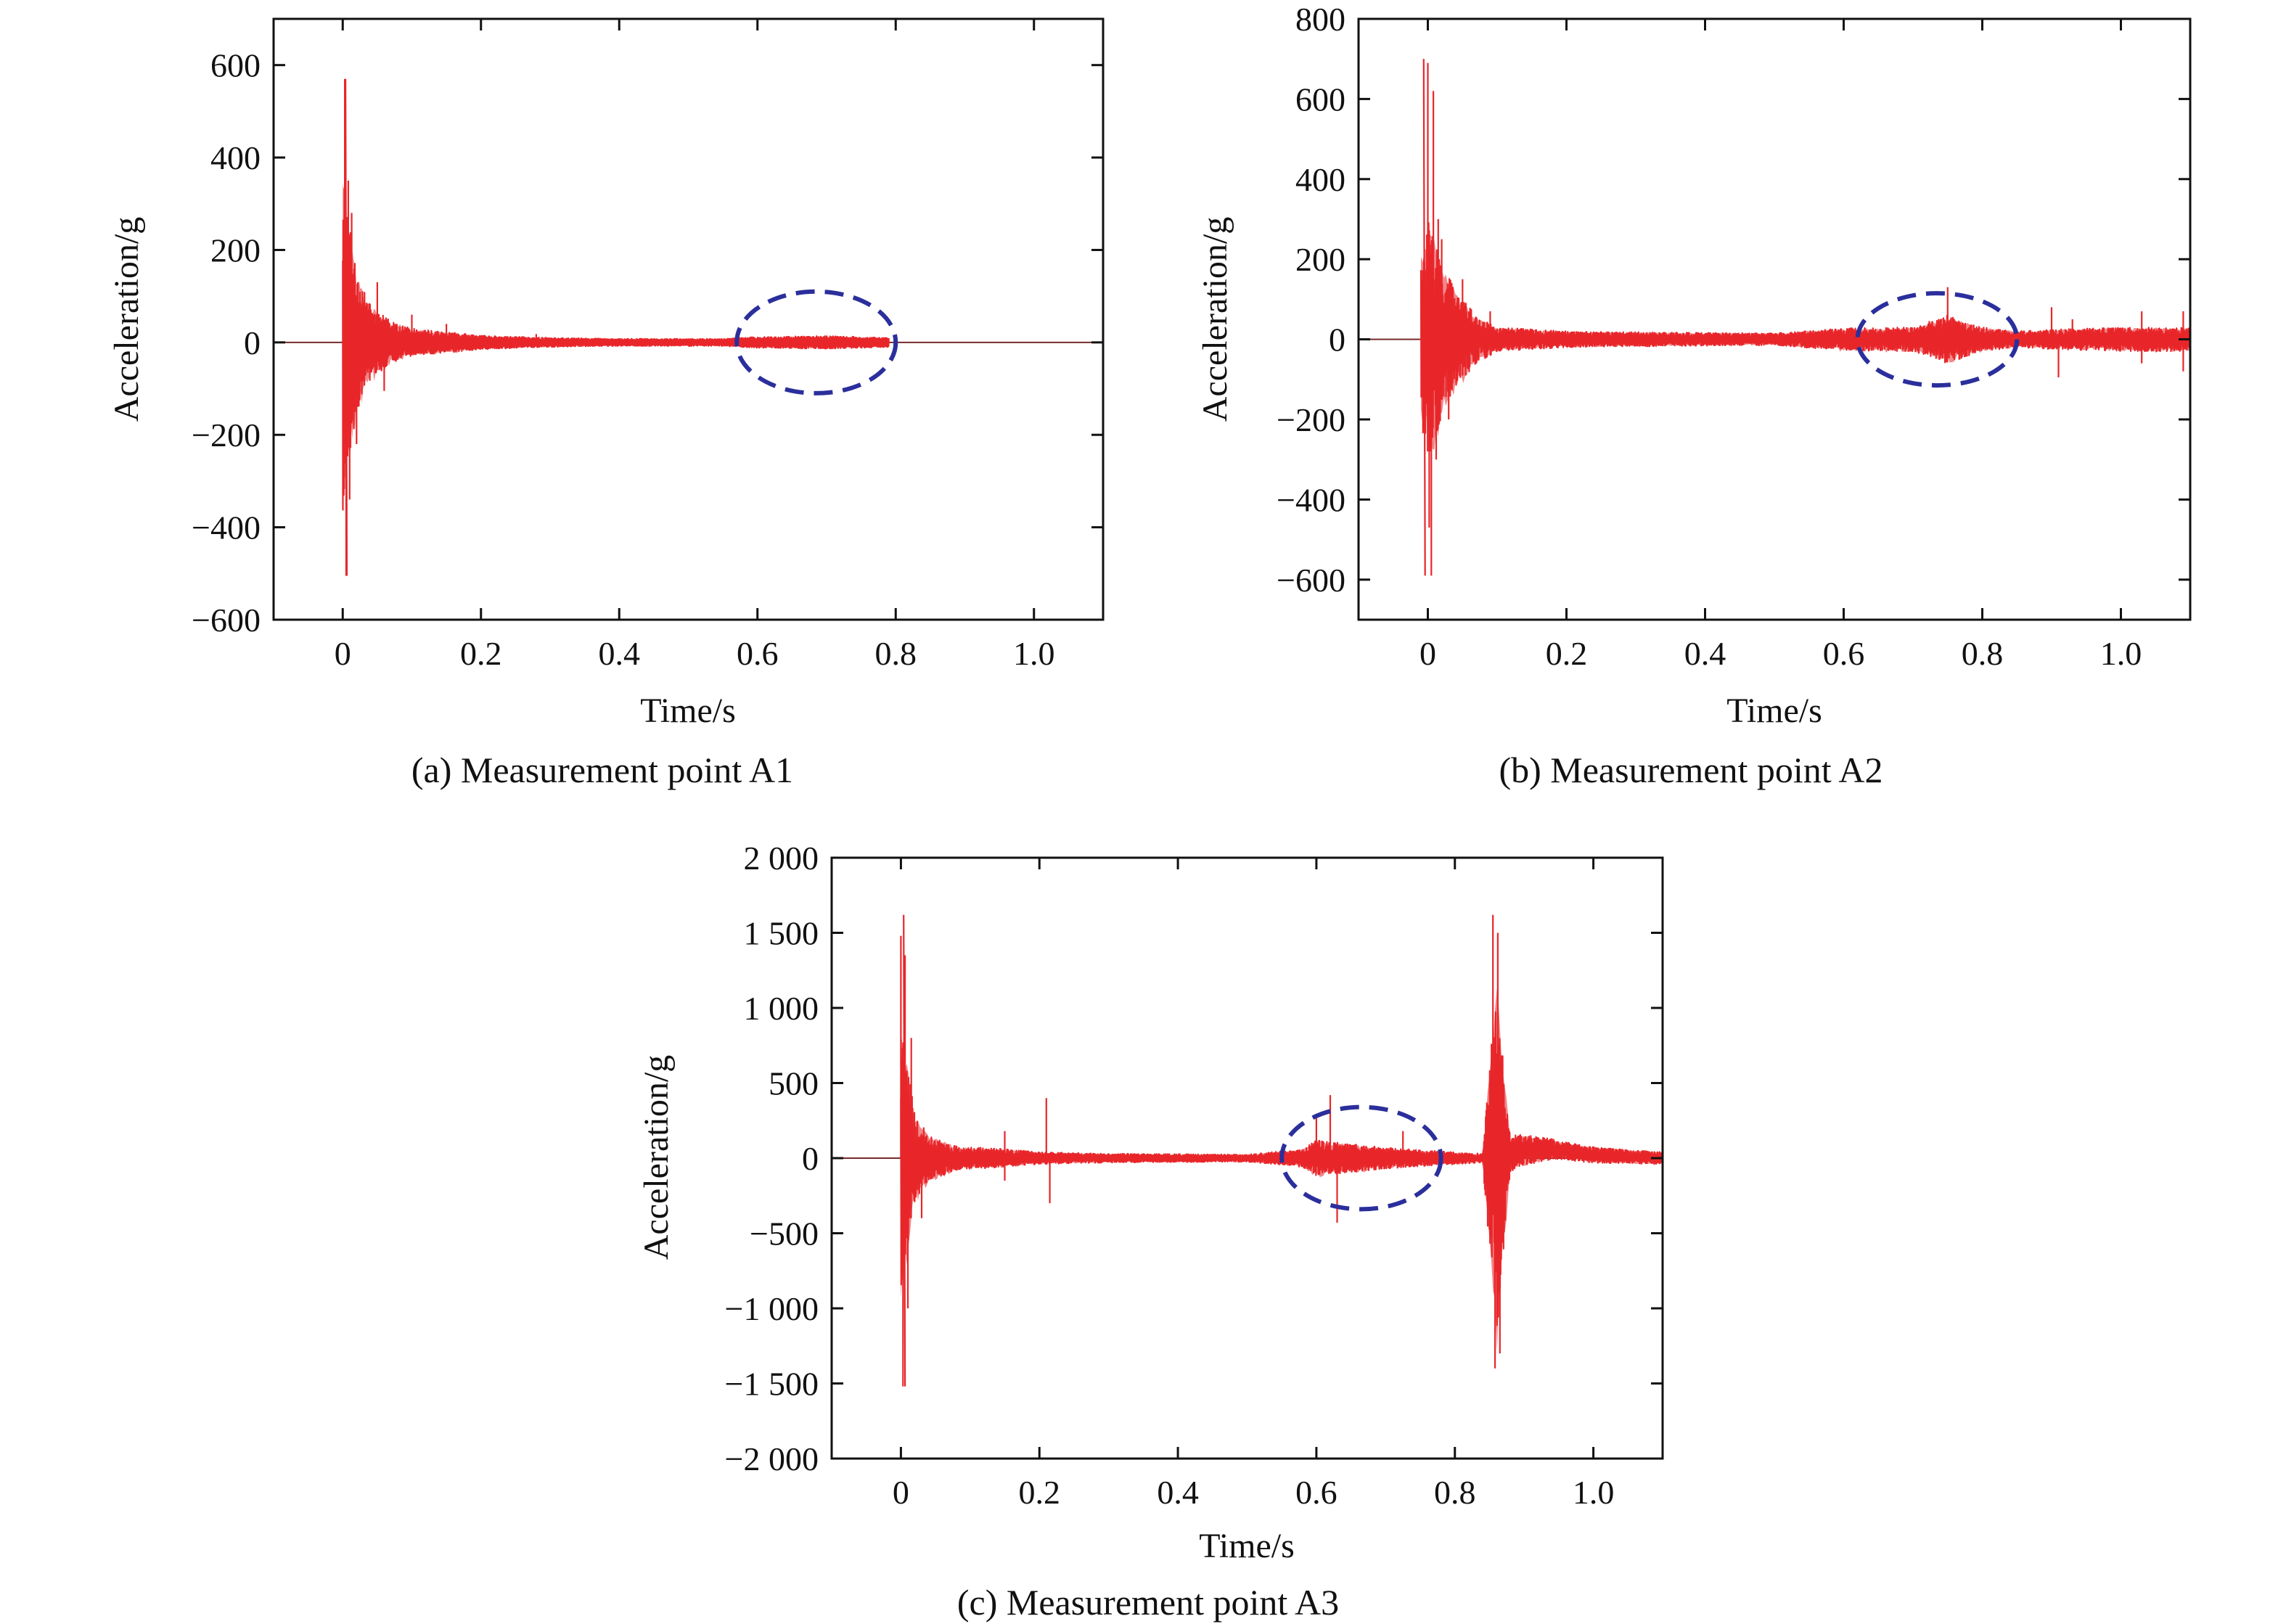  I want to click on y-tick-label: 2 000, so click(781, 859).